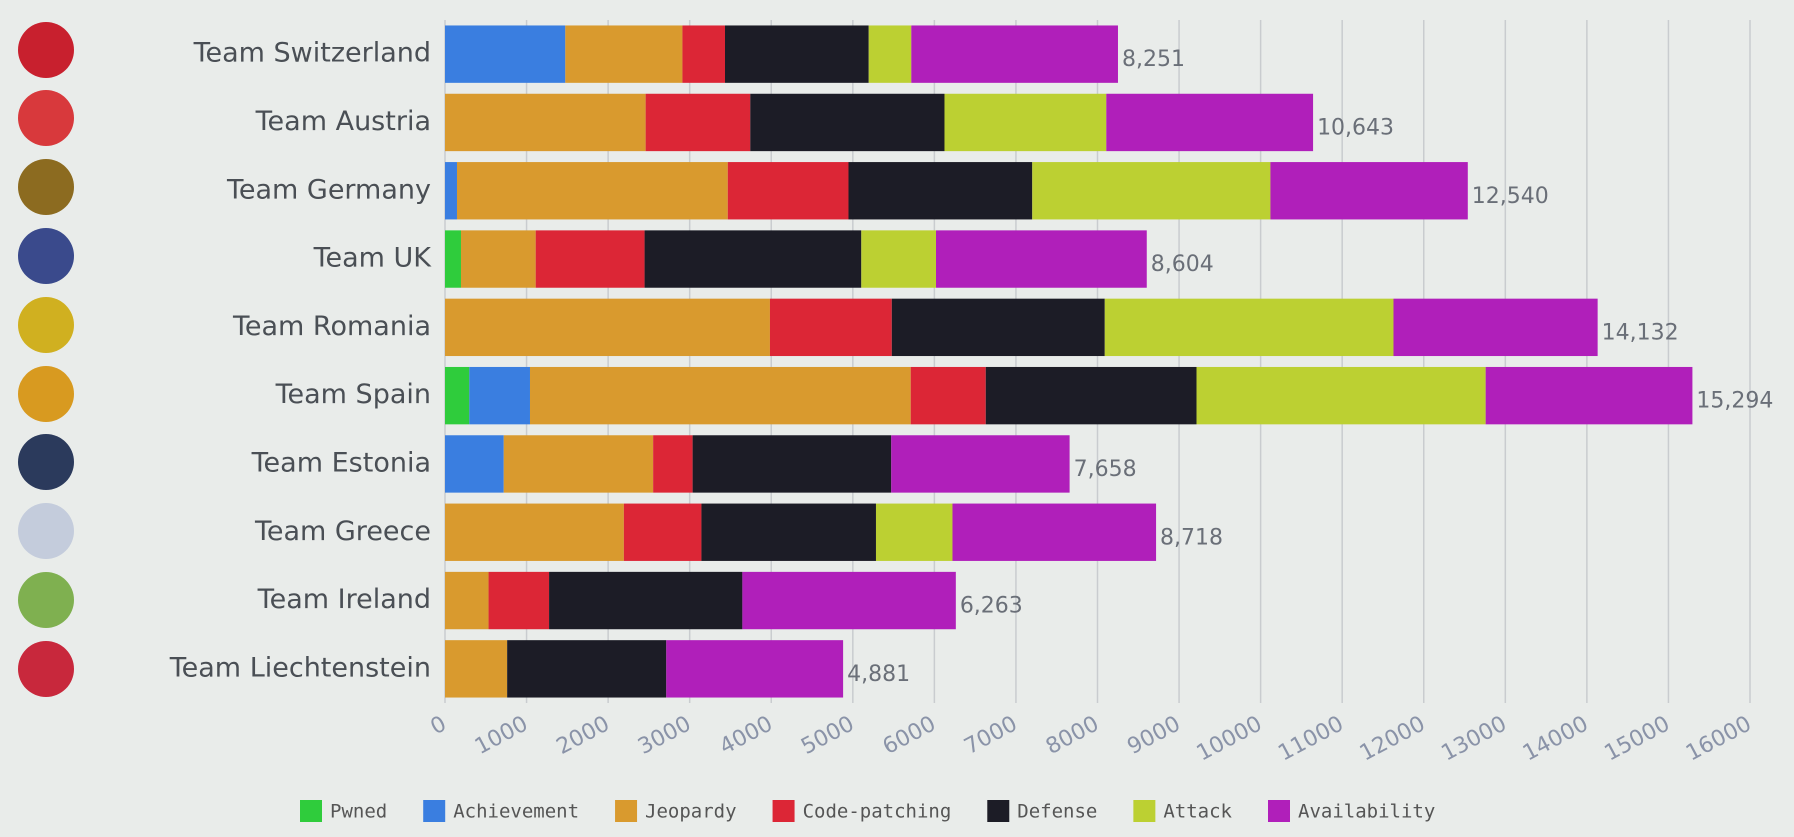 The width and height of the screenshot is (1794, 837). Describe the element at coordinates (46, 359) in the screenshot. I see `flags` at that location.